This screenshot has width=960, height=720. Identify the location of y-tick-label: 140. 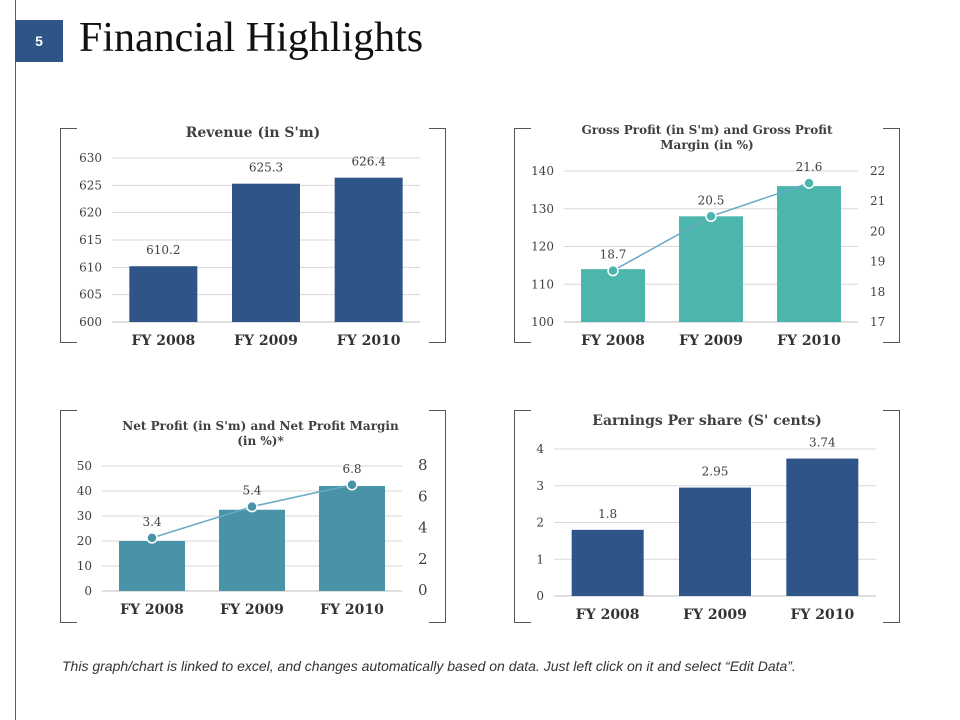
(542, 171).